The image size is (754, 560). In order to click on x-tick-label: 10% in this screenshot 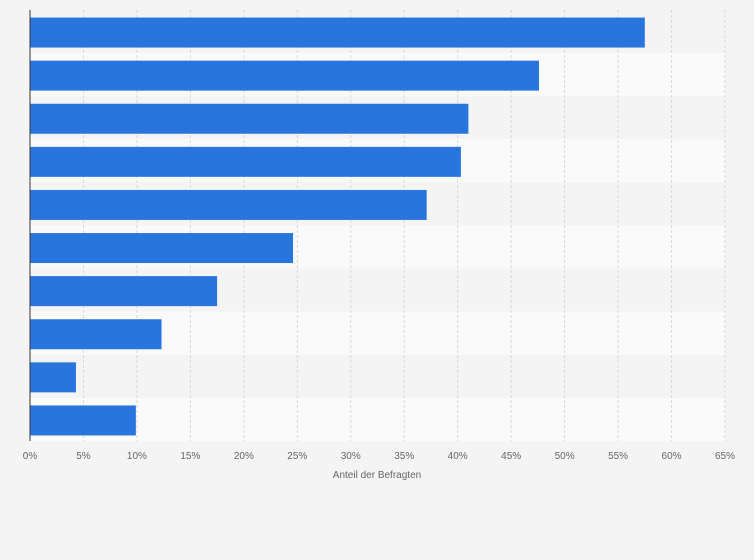, I will do `click(137, 456)`.